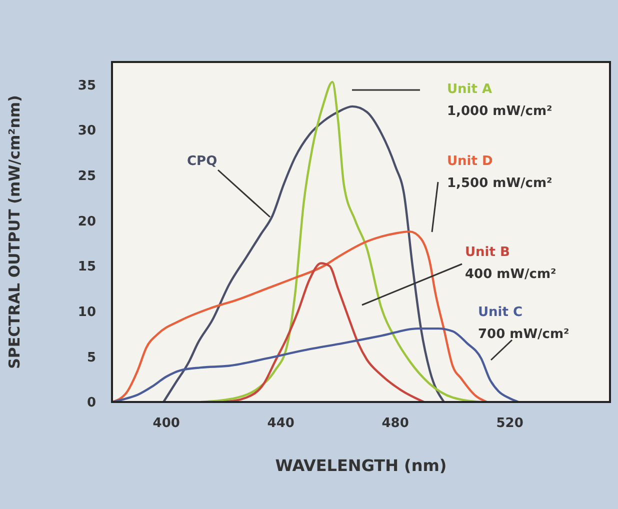 Image resolution: width=618 pixels, height=509 pixels. What do you see at coordinates (280, 424) in the screenshot?
I see `x-tick-label: 440` at bounding box center [280, 424].